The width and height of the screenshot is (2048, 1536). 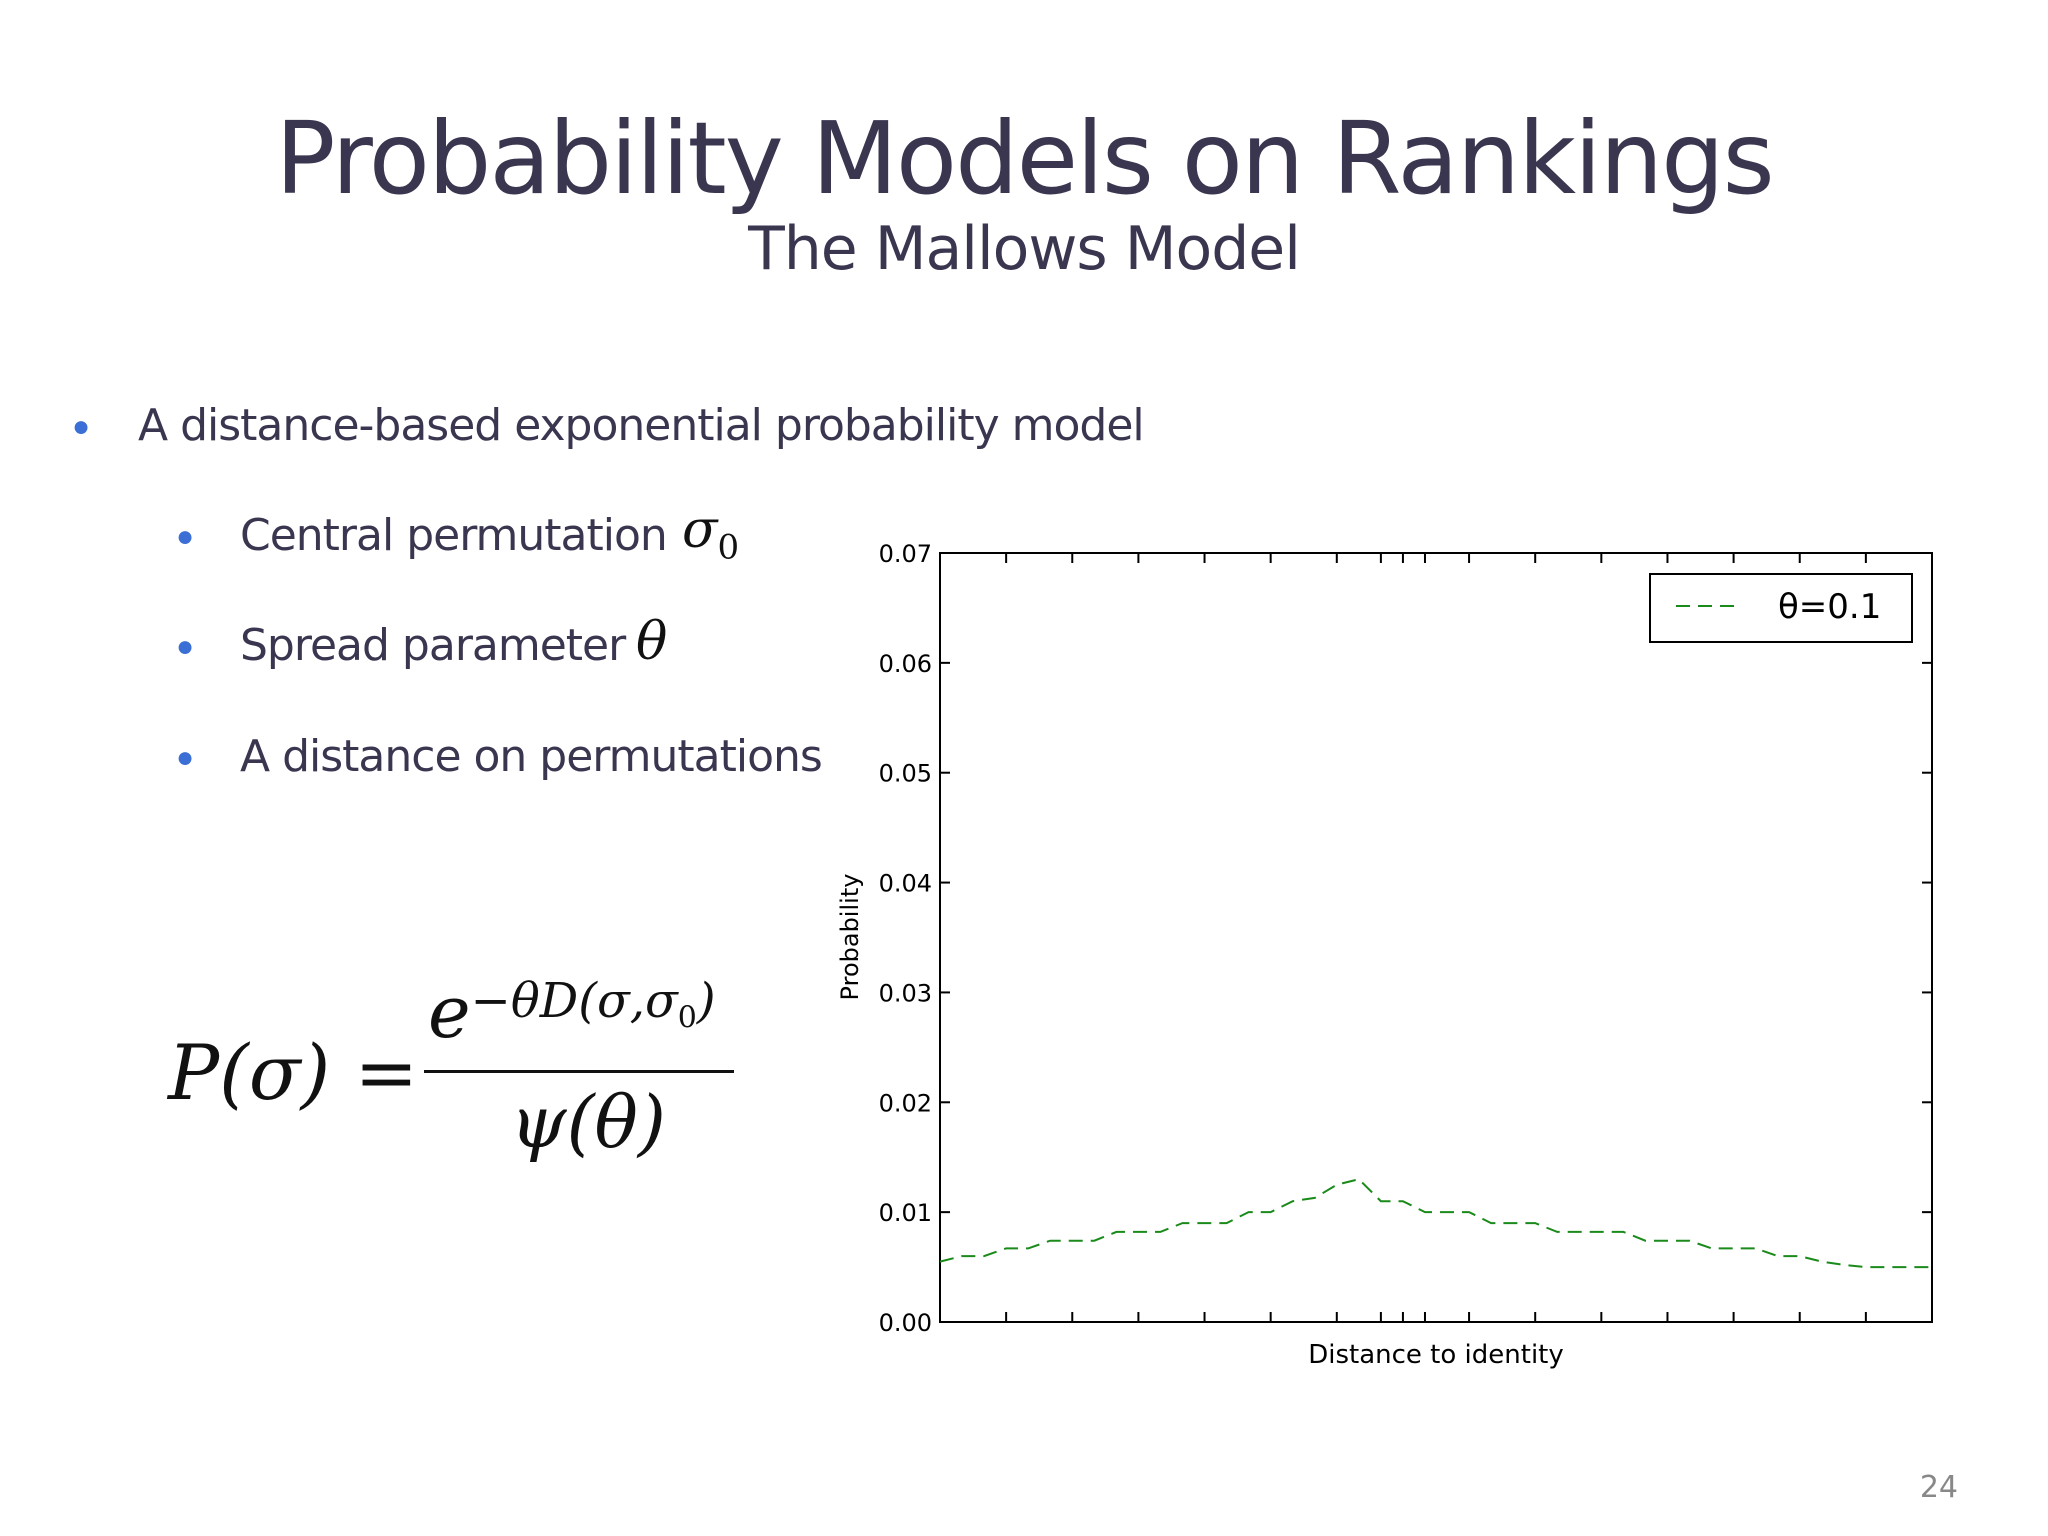 What do you see at coordinates (1436, 1355) in the screenshot?
I see `x-axis-label: Distance to identity` at bounding box center [1436, 1355].